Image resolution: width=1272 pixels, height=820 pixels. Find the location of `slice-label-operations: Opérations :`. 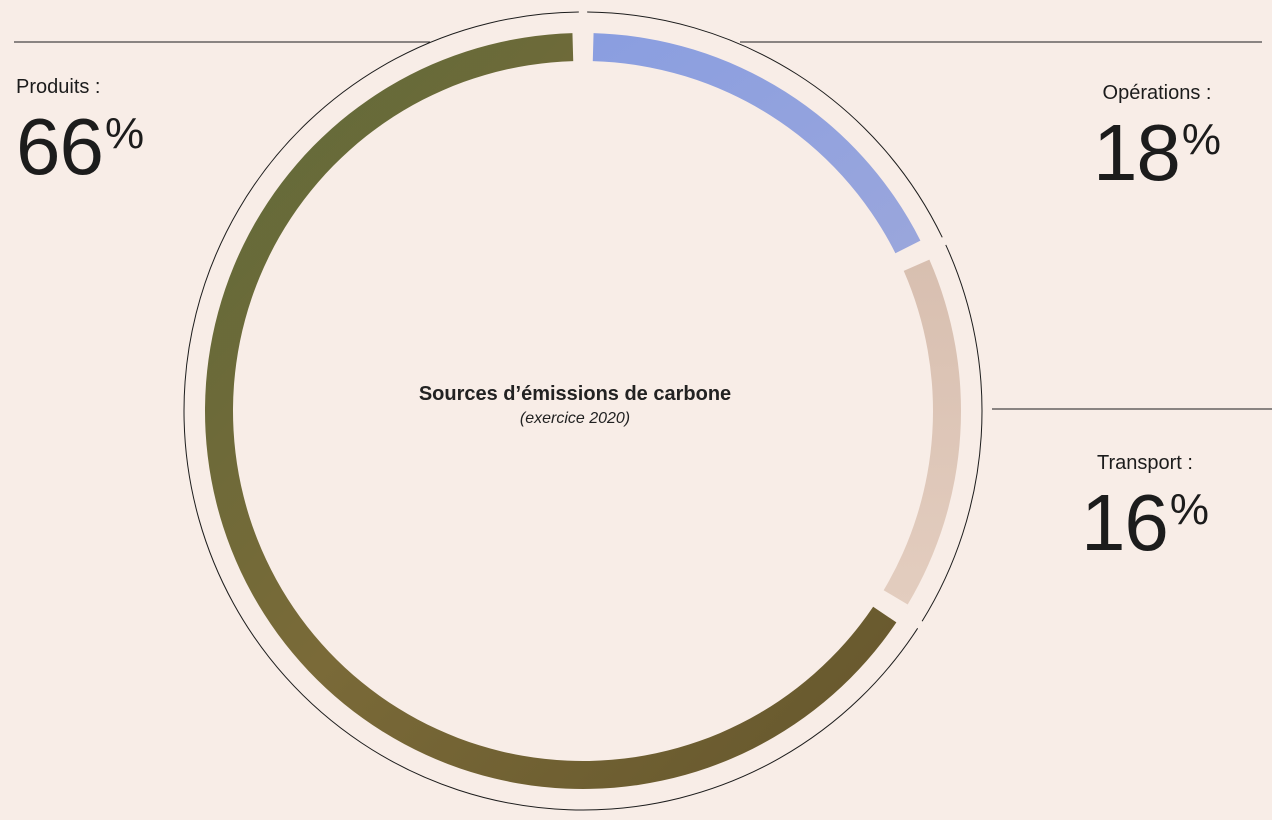

slice-label-operations: Opérations : is located at coordinates (1157, 93).